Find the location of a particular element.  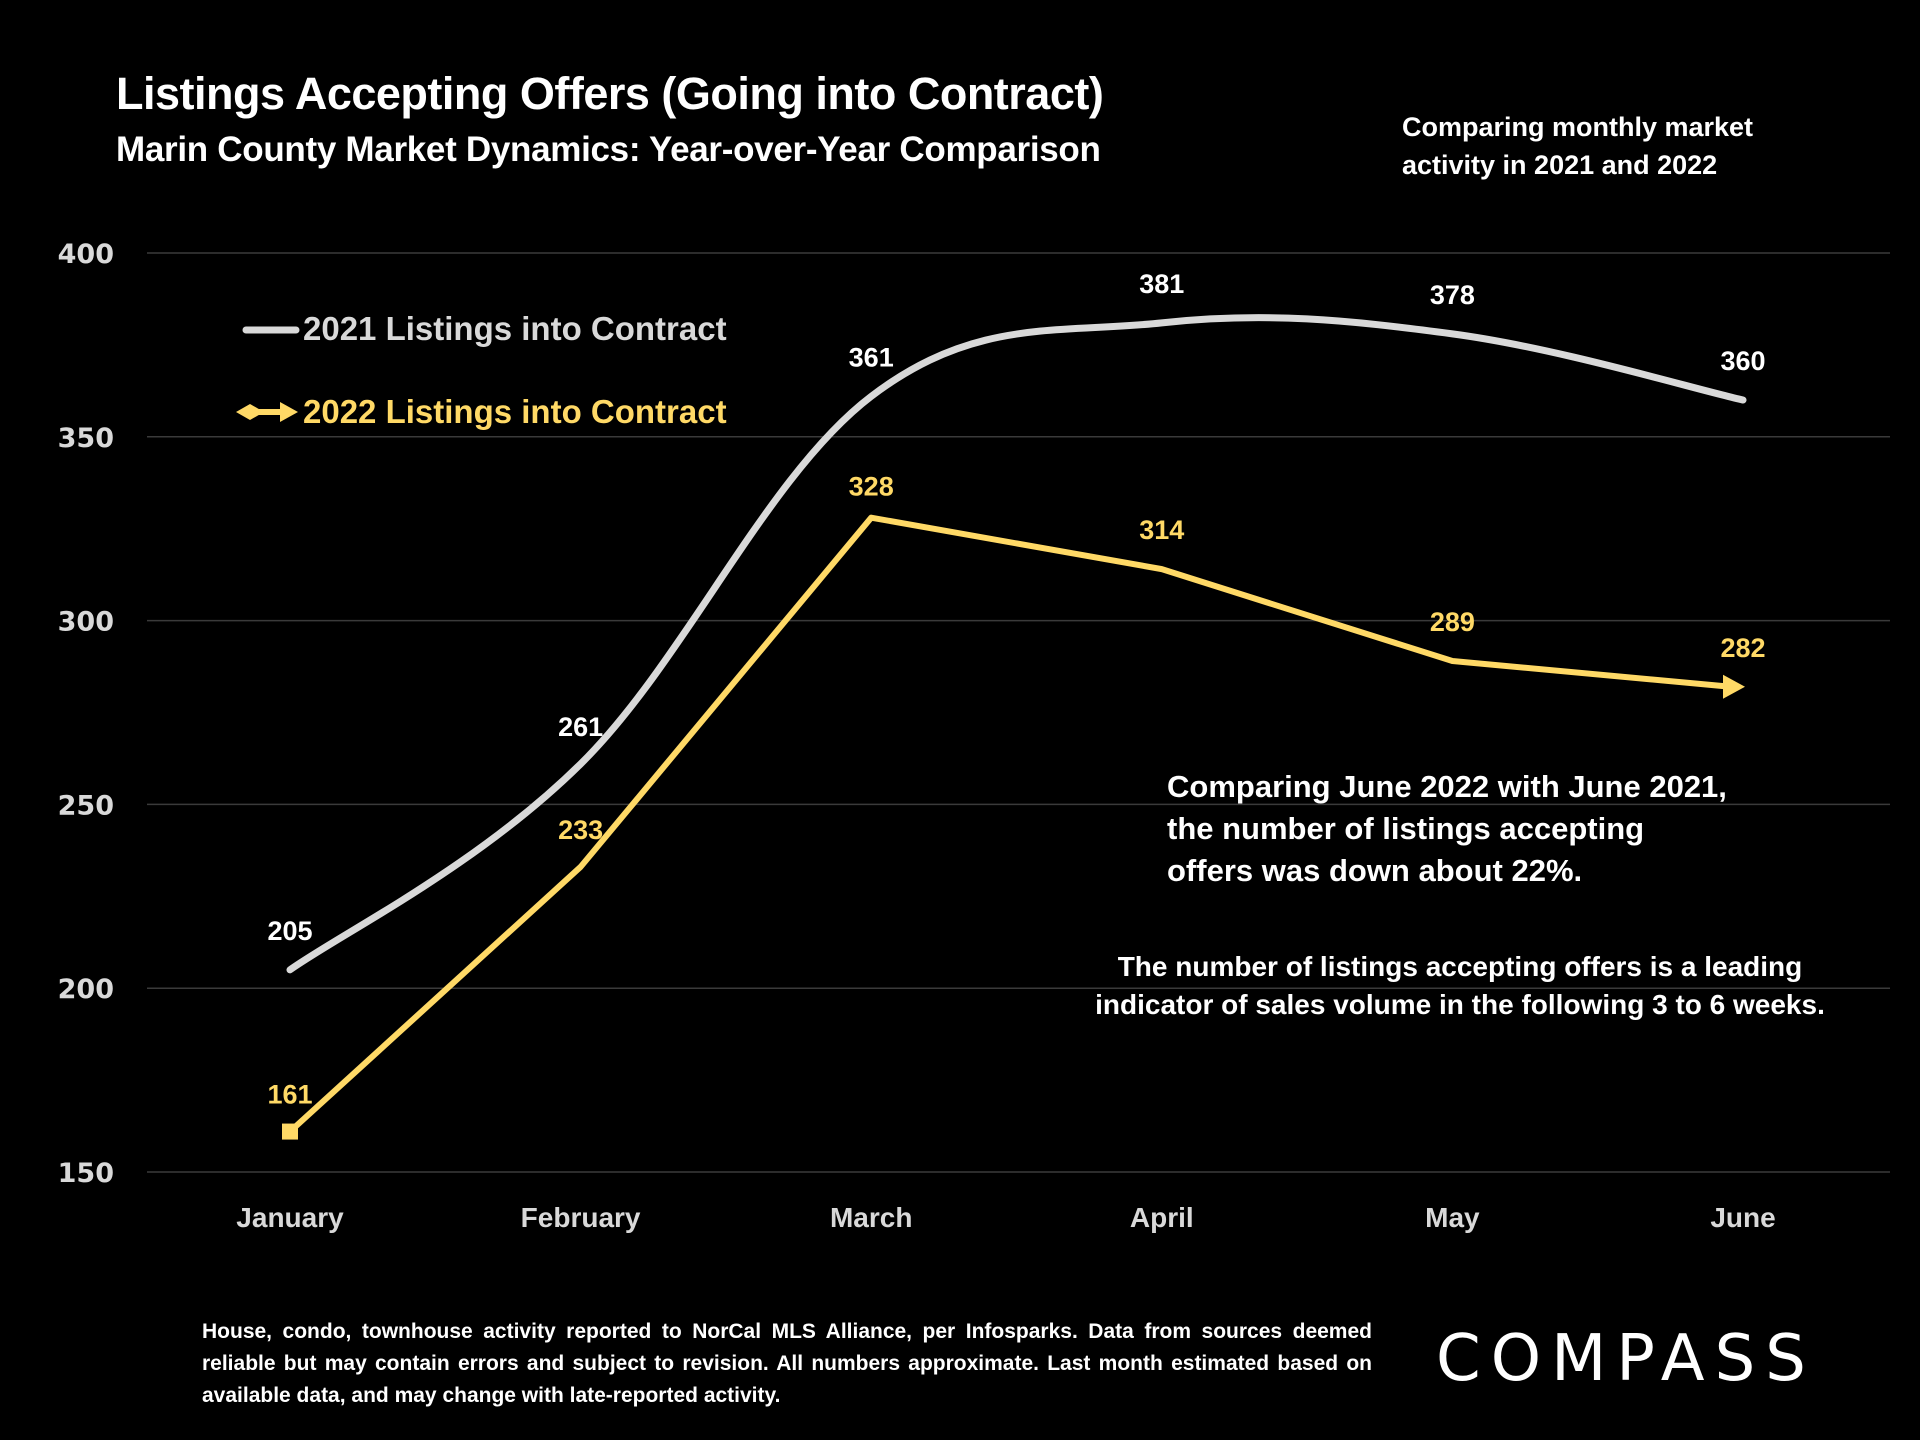

x-tick-label: February is located at coordinates (581, 1217).